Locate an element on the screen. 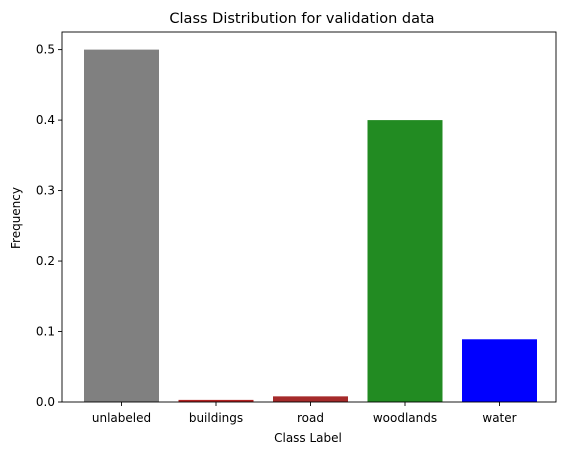 This screenshot has height=459, width=567. bar-buildings is located at coordinates (216, 400).